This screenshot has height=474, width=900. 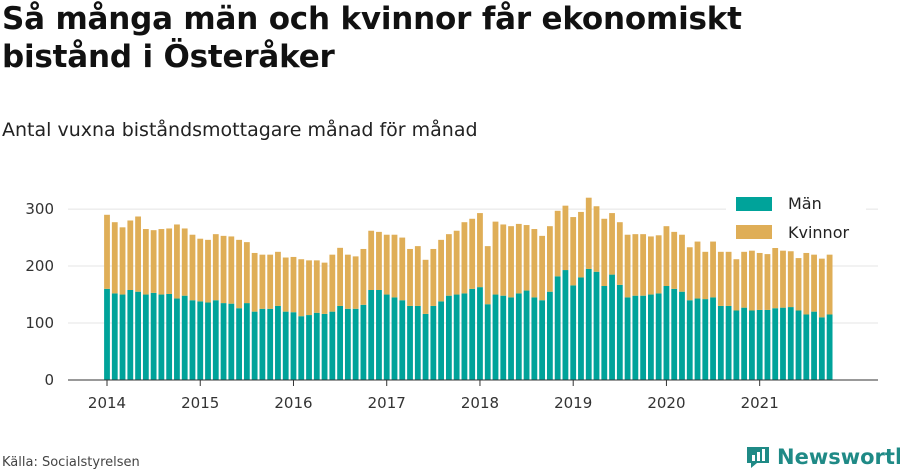 What do you see at coordinates (39, 209) in the screenshot?
I see `y-tick-label: 300` at bounding box center [39, 209].